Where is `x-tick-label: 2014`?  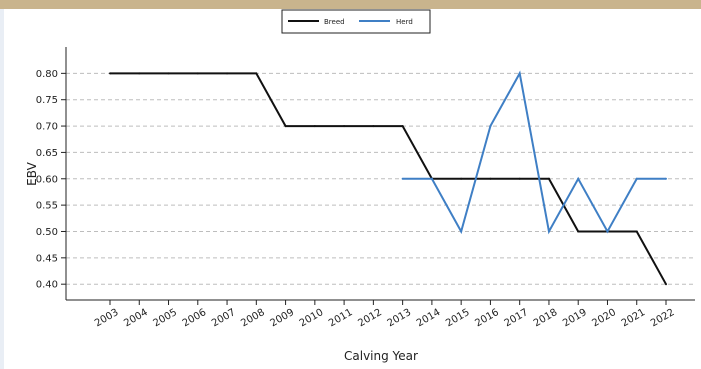 x-tick-label: 2014 is located at coordinates (429, 318).